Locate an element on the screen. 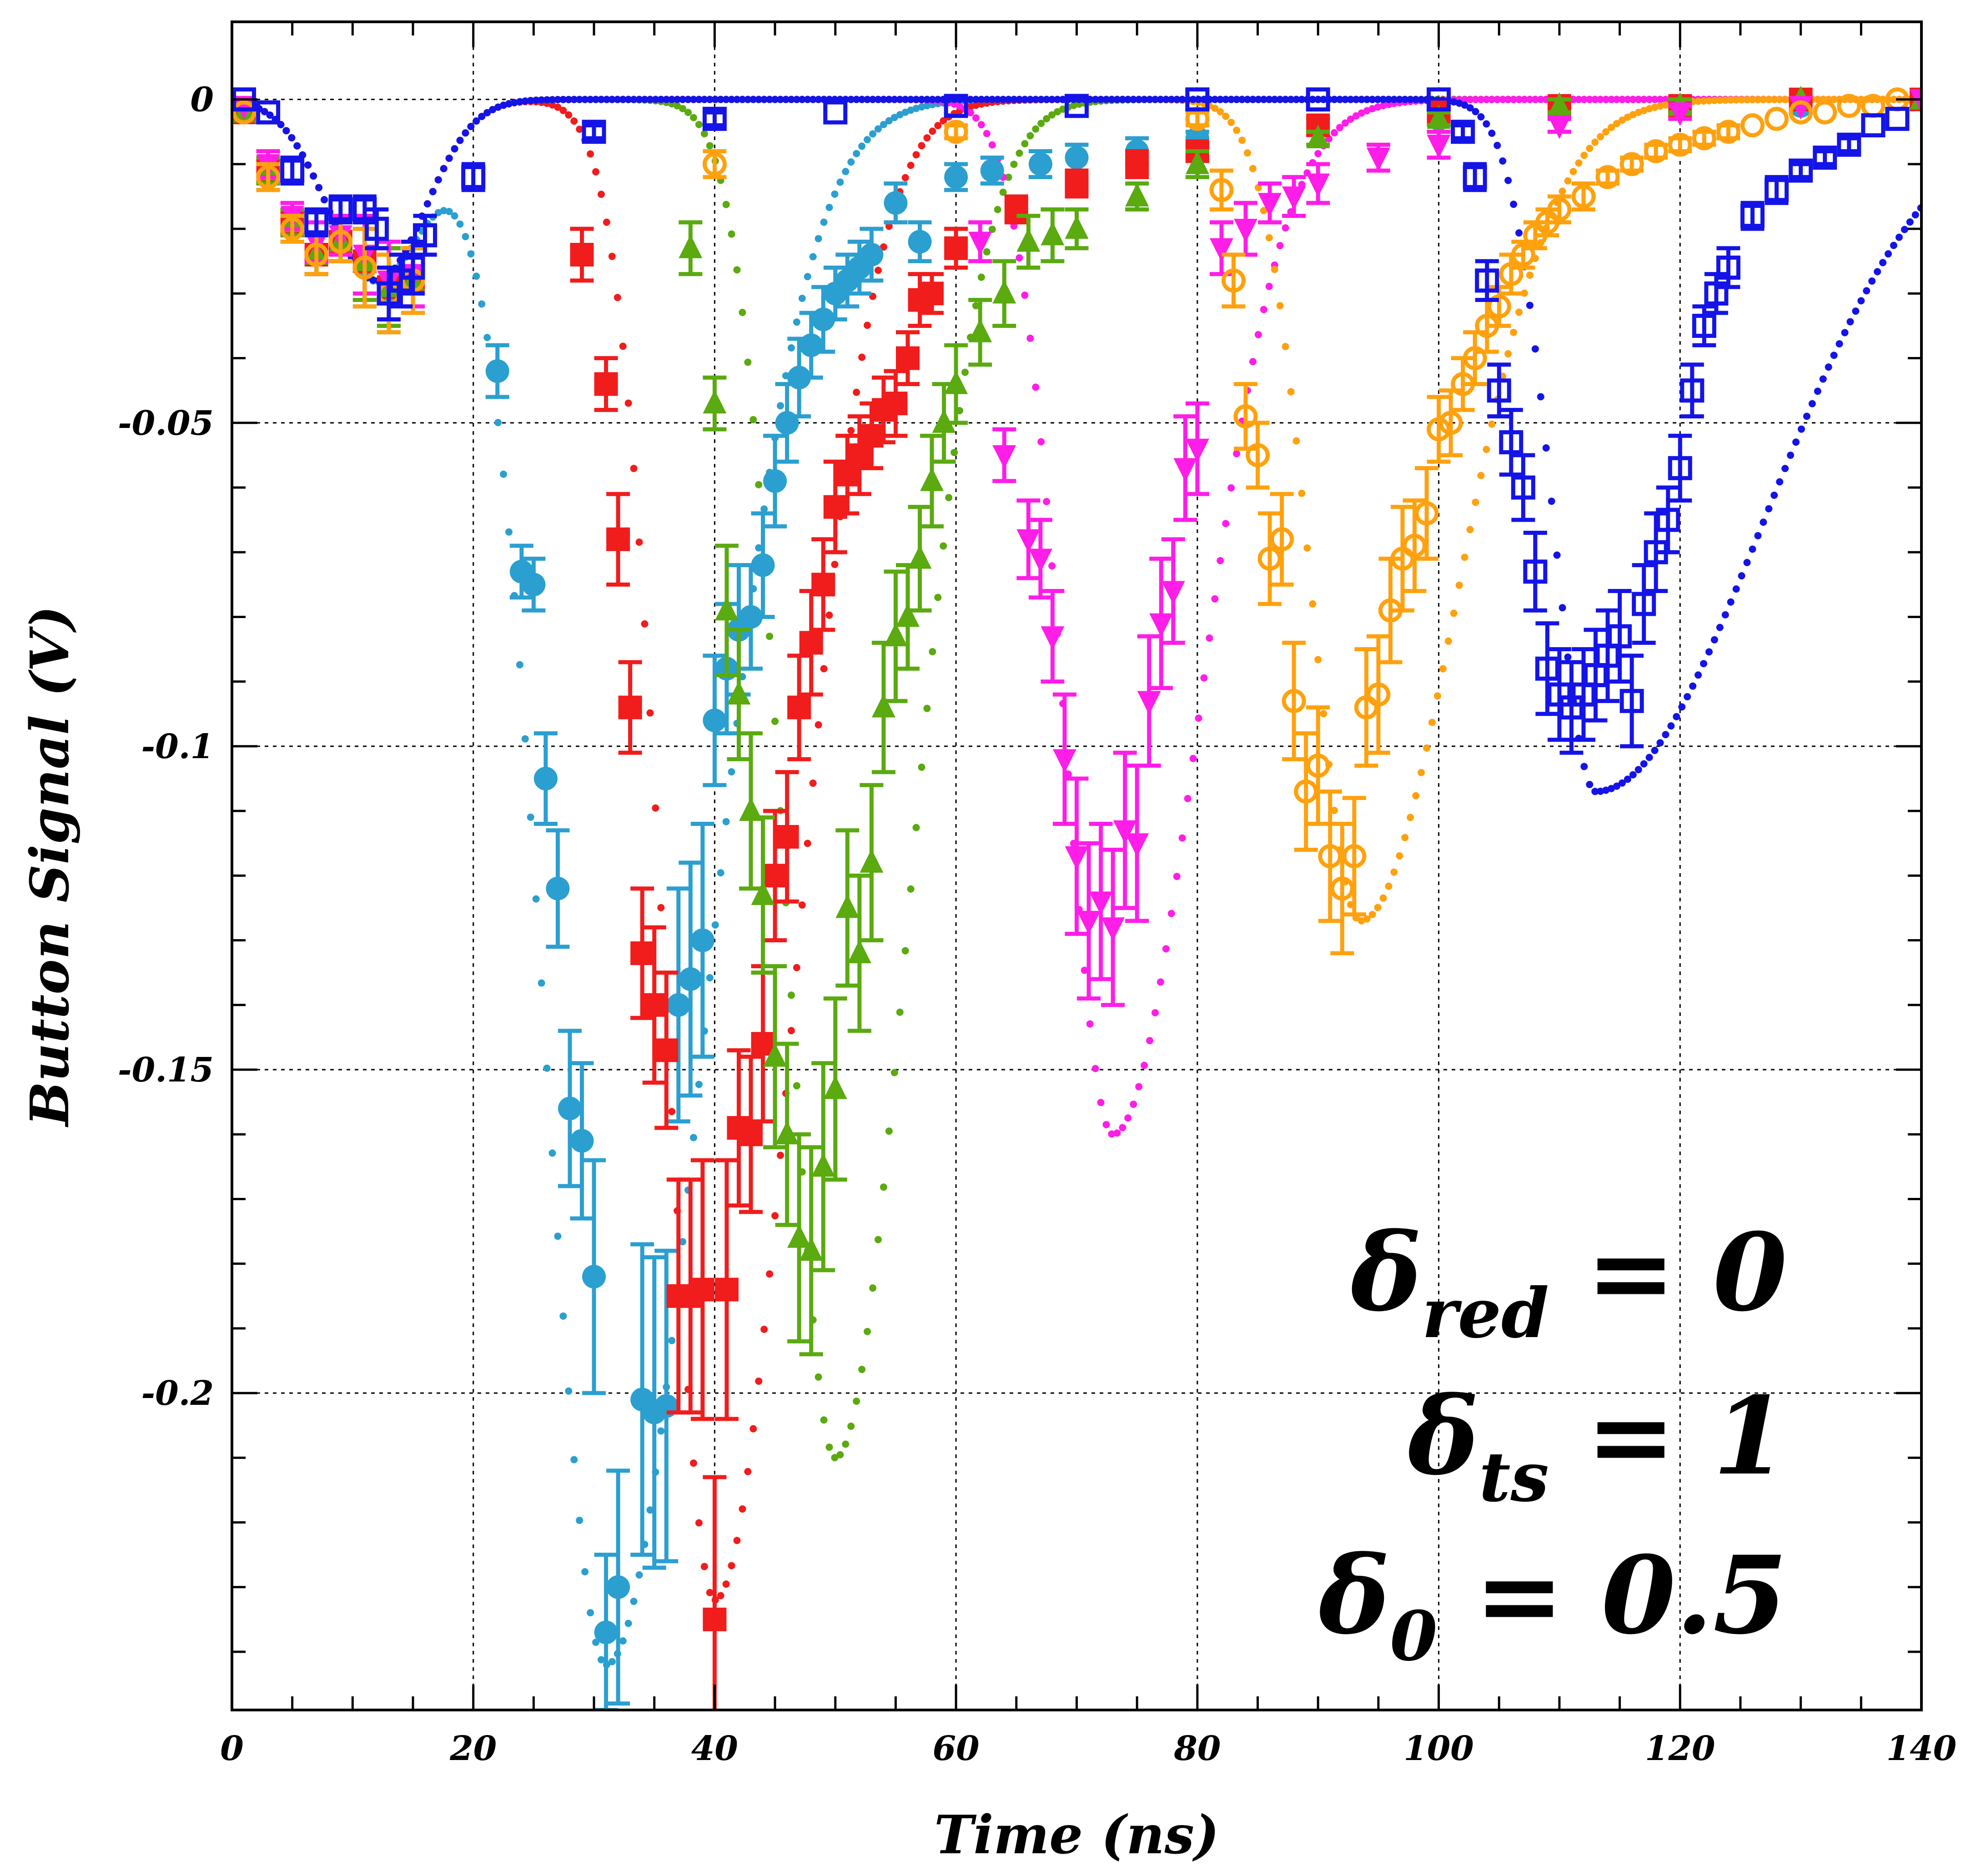 The width and height of the screenshot is (1961, 1876). annotation-value: = 1 is located at coordinates (1668, 1436).